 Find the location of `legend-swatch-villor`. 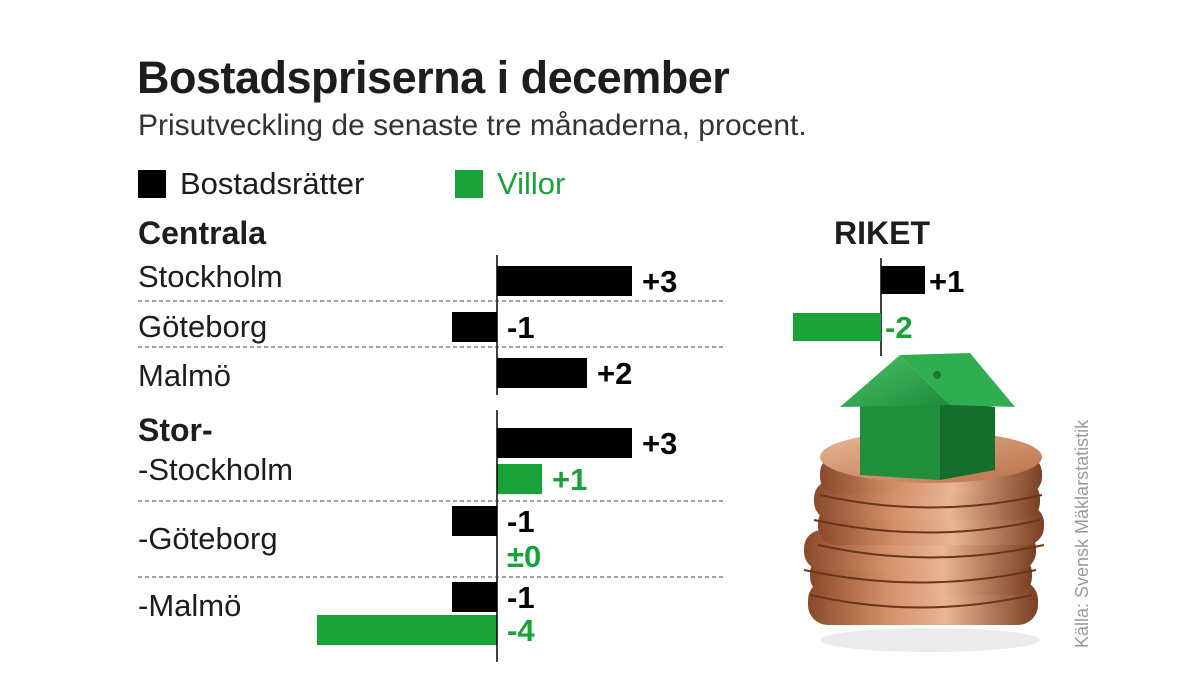

legend-swatch-villor is located at coordinates (469, 184).